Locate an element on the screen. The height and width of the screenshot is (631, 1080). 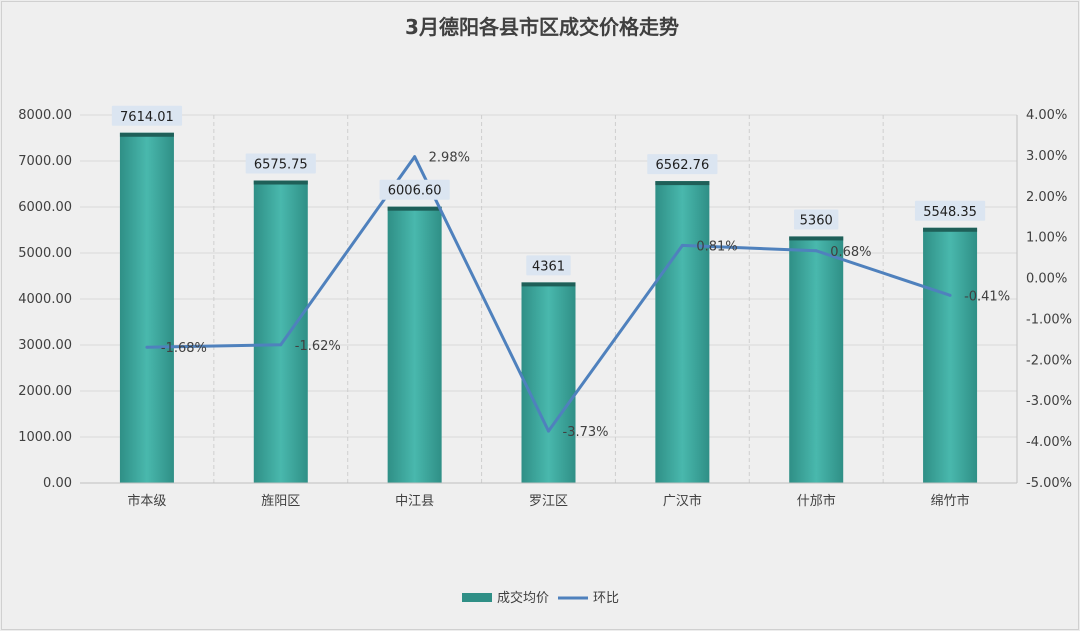
line-value-label: -3.73% is located at coordinates (586, 432).